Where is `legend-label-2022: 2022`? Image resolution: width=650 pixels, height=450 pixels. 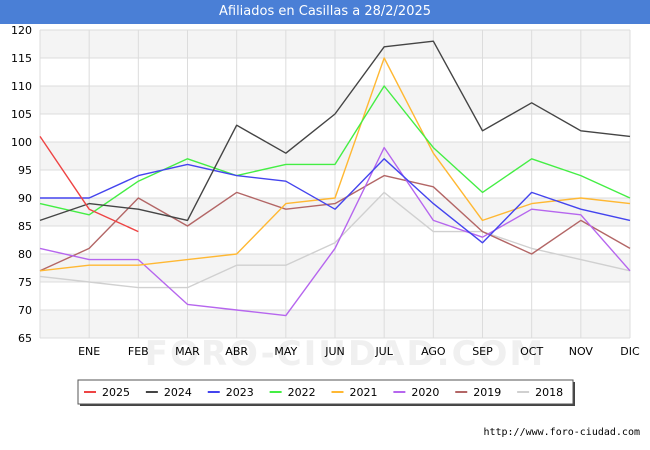
legend-label-2022: 2022 is located at coordinates (302, 392).